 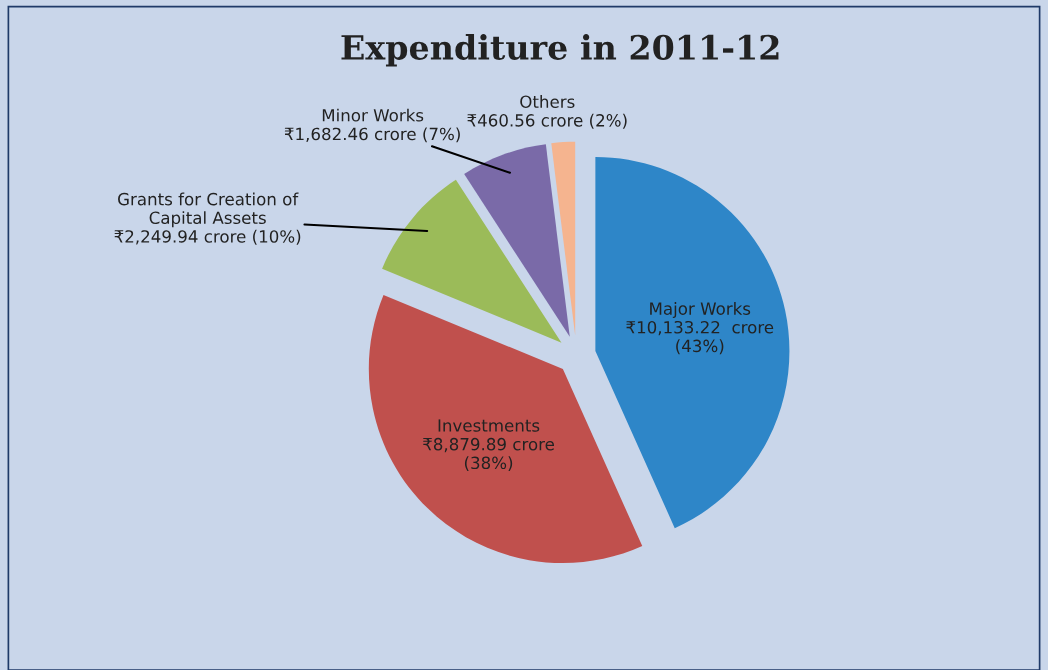 What do you see at coordinates (700, 310) in the screenshot?
I see `slice-label: Major Works` at bounding box center [700, 310].